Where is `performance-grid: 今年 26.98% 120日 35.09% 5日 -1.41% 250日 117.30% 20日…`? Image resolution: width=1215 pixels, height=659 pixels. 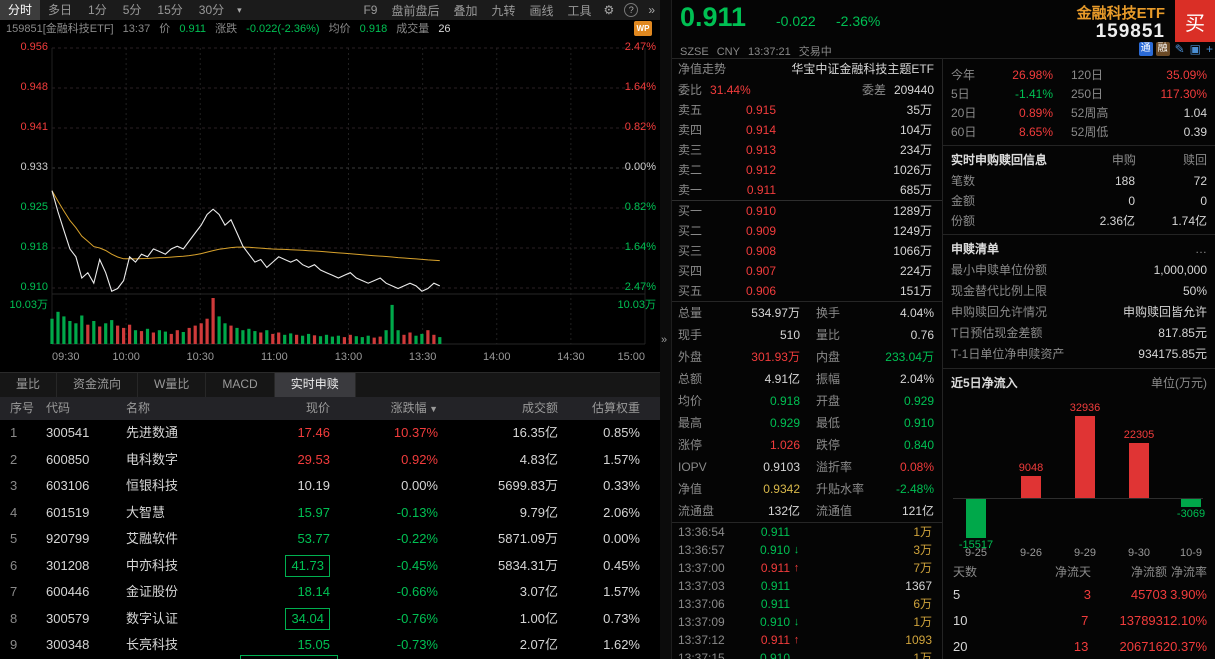 performance-grid: 今年 26.98% 120日 35.09% 5日 -1.41% 250日 117.30% 20日… is located at coordinates (1079, 100).